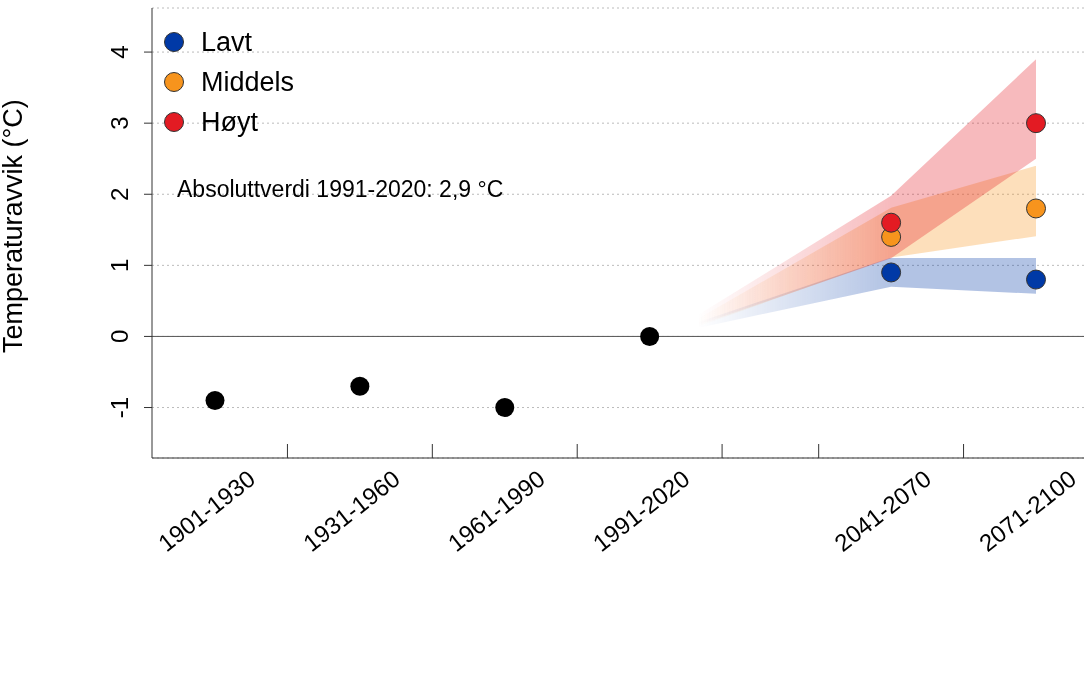 The height and width of the screenshot is (690, 1084). What do you see at coordinates (248, 82) in the screenshot?
I see `legend-label: Middels` at bounding box center [248, 82].